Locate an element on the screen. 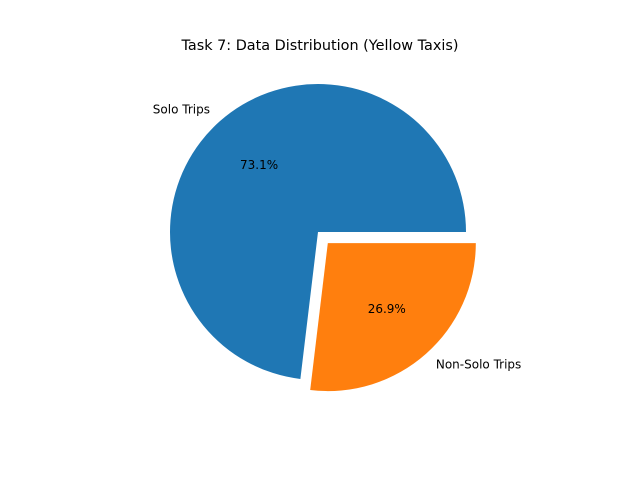 The image size is (640, 480). pie-slice-non-solo-trips is located at coordinates (393, 317).